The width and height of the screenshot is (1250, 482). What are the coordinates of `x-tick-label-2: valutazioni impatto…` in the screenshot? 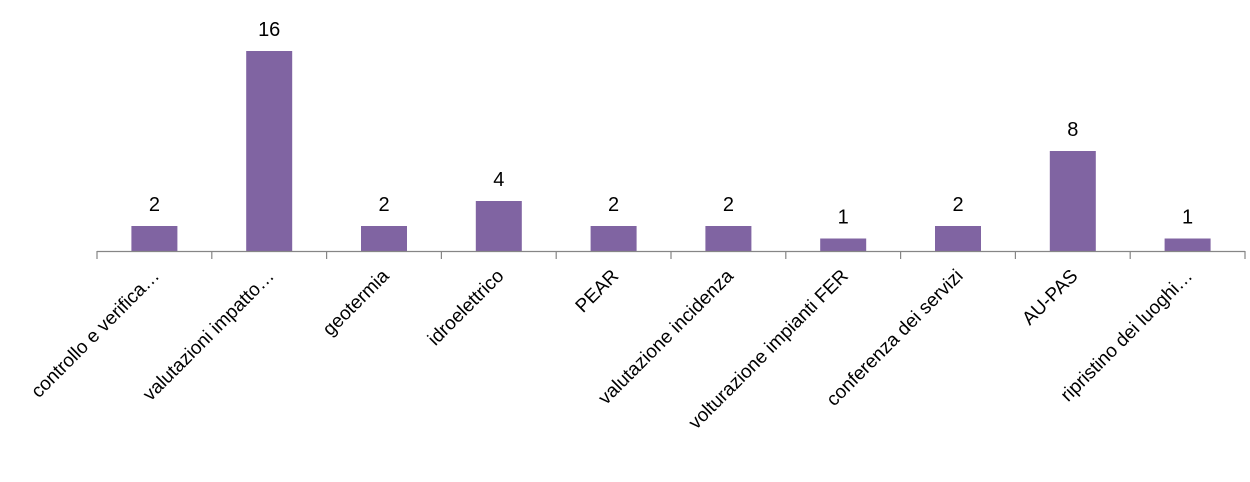 It's located at (209, 336).